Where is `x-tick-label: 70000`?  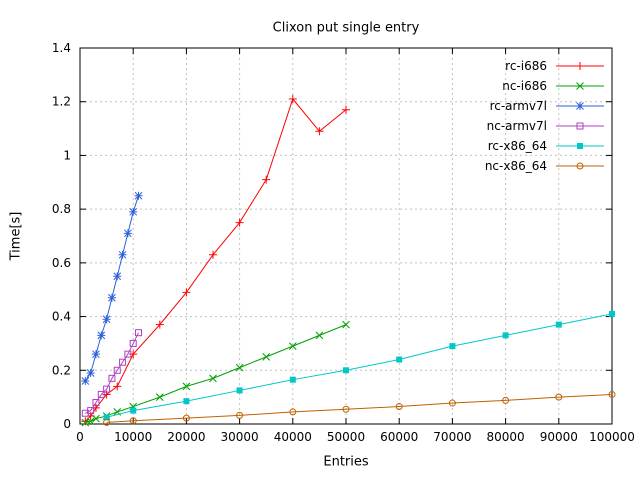 x-tick-label: 70000 is located at coordinates (452, 437).